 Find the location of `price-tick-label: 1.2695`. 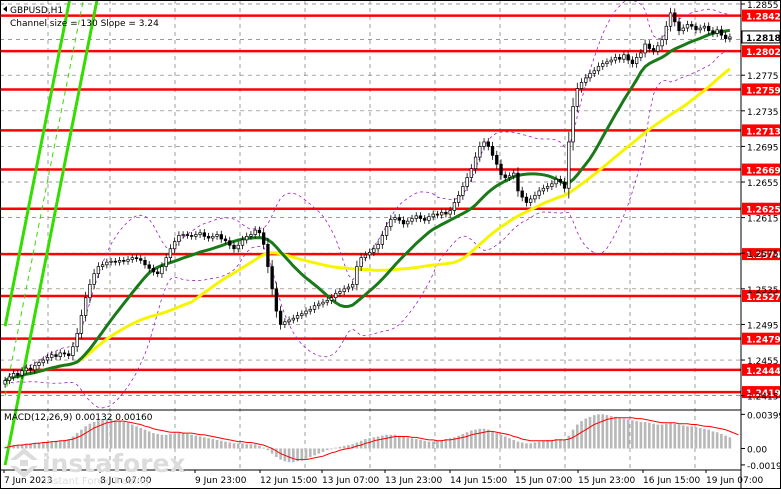

price-tick-label: 1.2695 is located at coordinates (763, 148).